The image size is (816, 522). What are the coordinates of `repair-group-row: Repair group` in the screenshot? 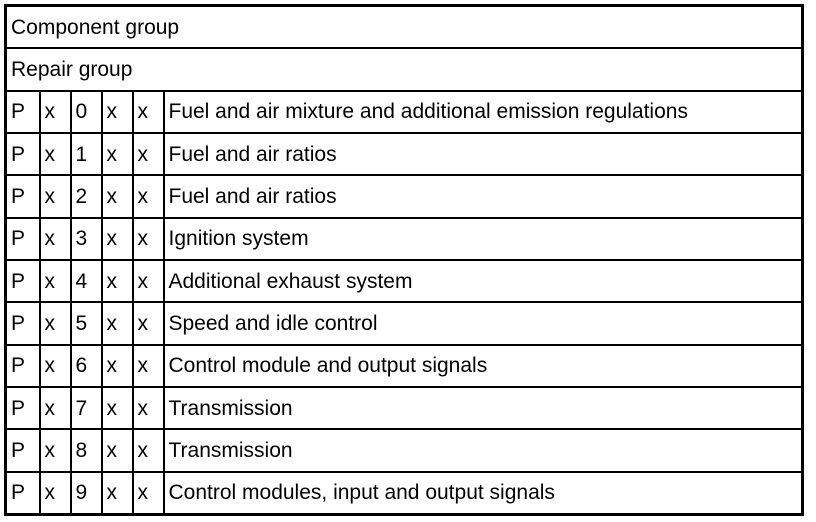 It's located at (404, 69).